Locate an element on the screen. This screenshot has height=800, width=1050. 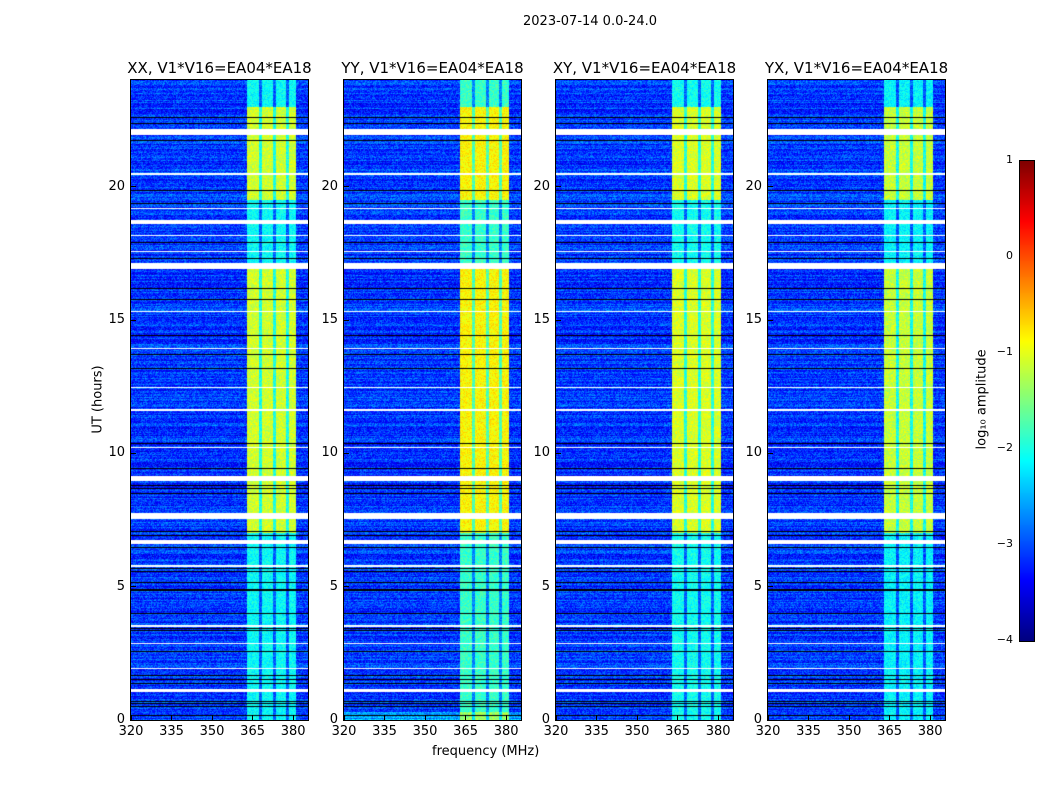
colorbar-label: log₁₀ amplitude is located at coordinates (982, 399).